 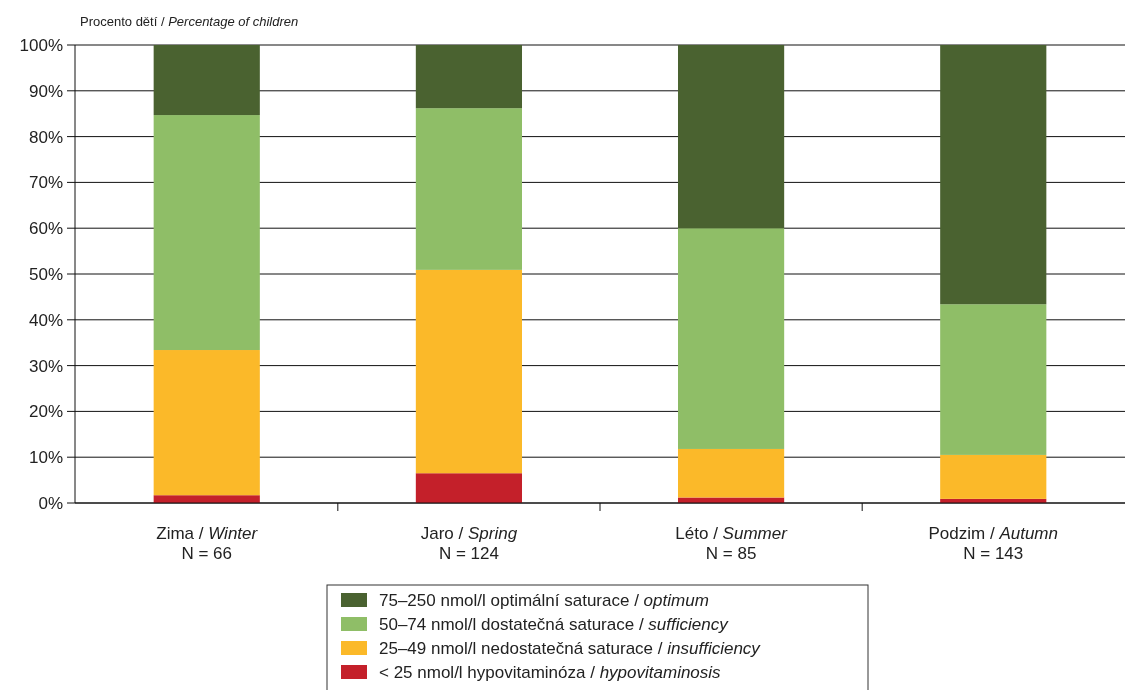 I want to click on legend-label: 25–49 nmol/l nedostatečná saturace / insufficiency, so click(x=570, y=648).